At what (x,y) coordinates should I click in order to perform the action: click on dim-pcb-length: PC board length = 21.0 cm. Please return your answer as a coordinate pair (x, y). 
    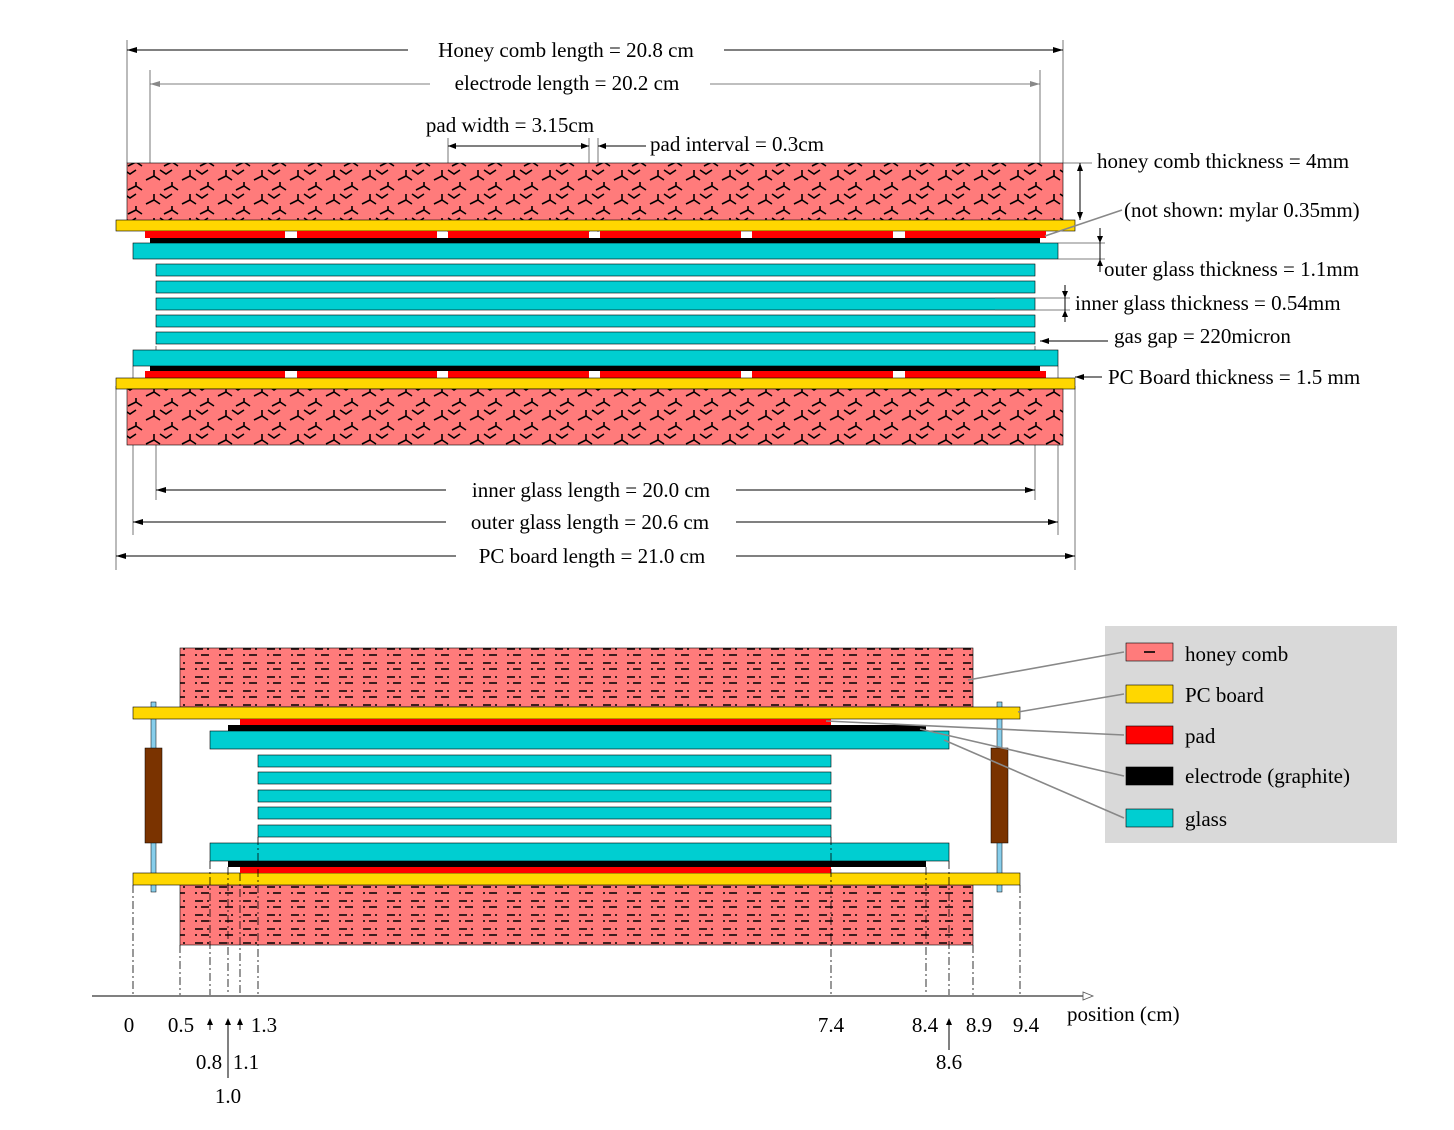
    Looking at the image, I should click on (595, 556).